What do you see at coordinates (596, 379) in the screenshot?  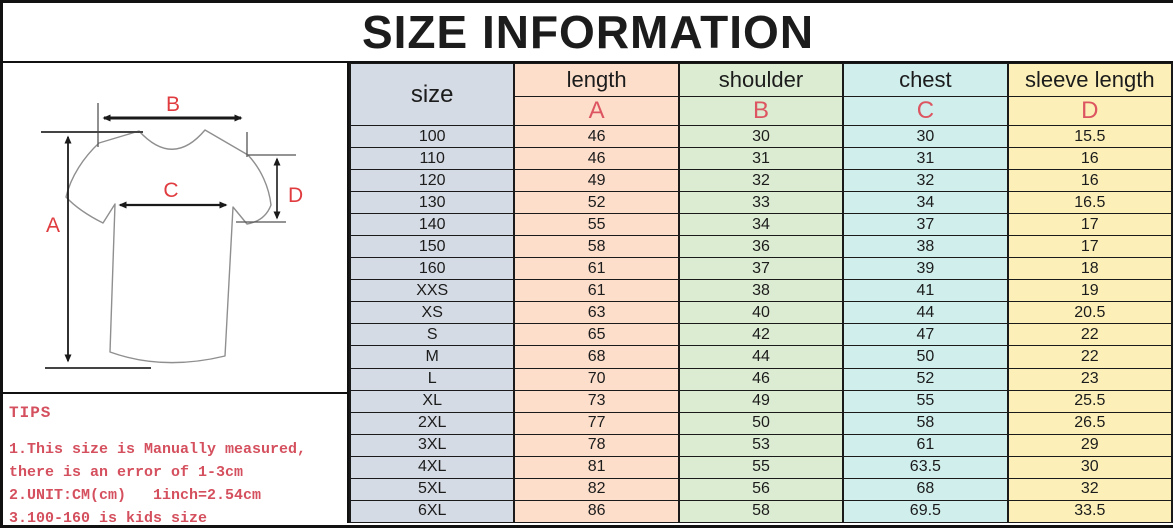 I see `value-cell: 70` at bounding box center [596, 379].